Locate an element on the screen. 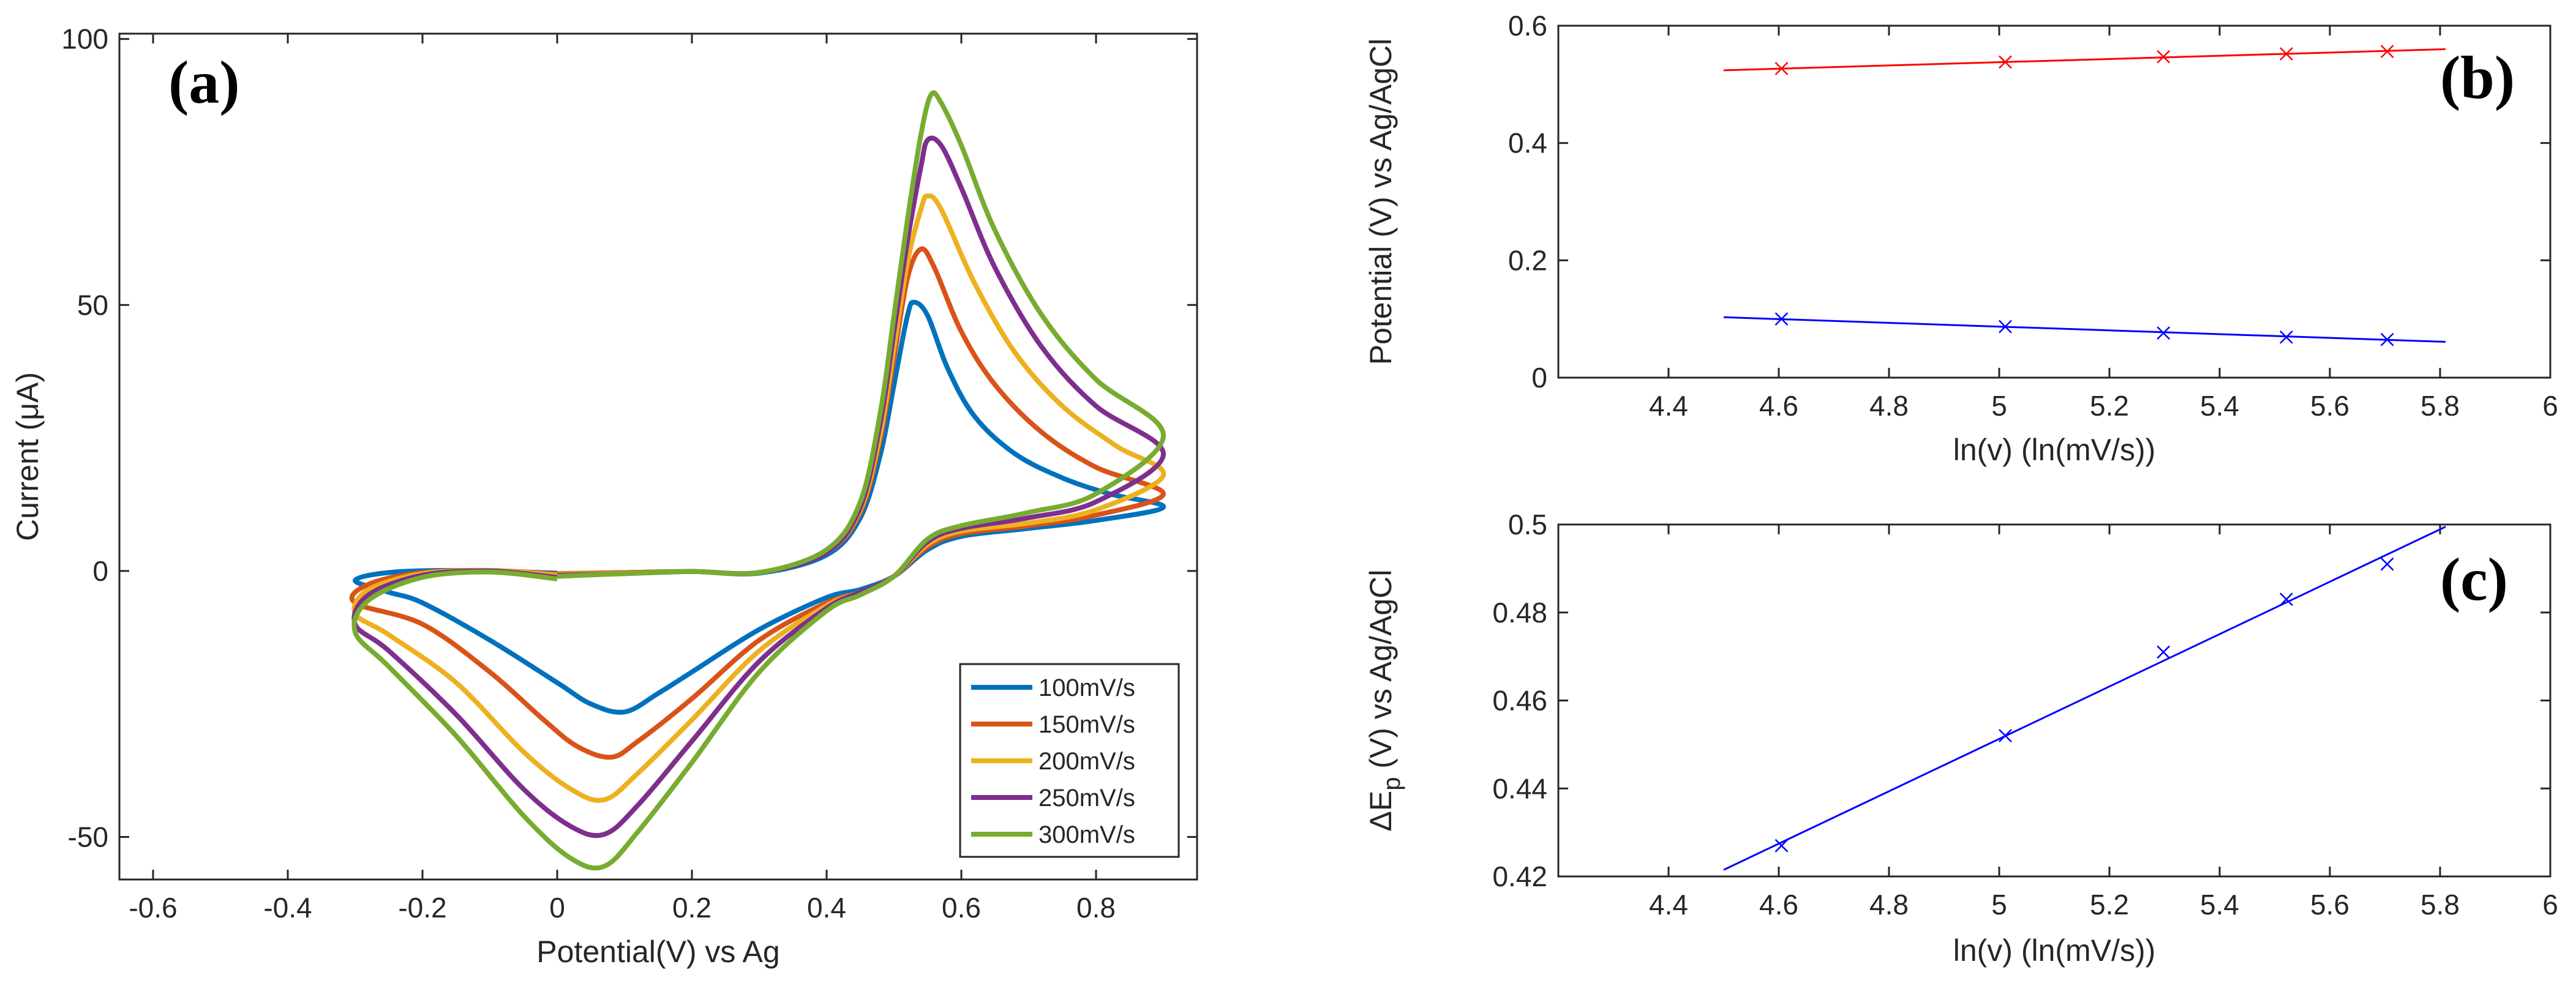  panel-b-xtick-label: 4.8 is located at coordinates (1889, 406).